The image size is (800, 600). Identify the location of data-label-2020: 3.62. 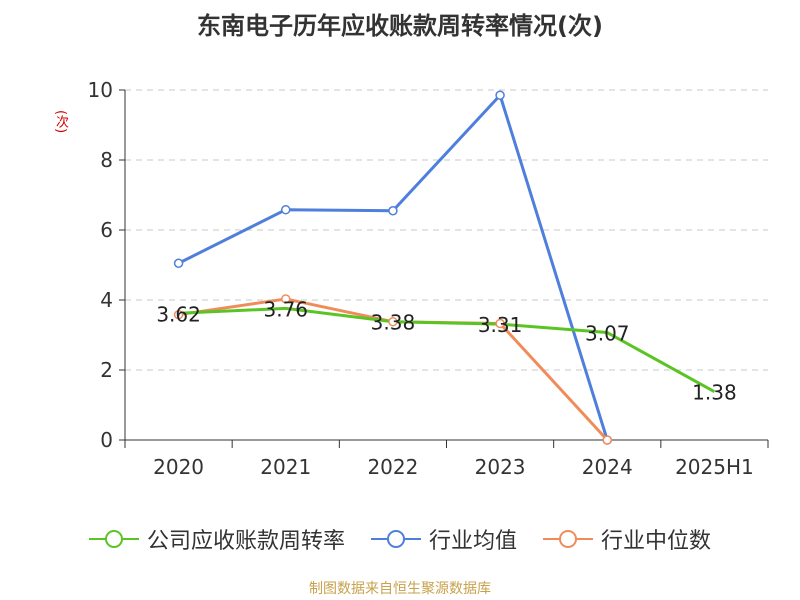
(178, 314).